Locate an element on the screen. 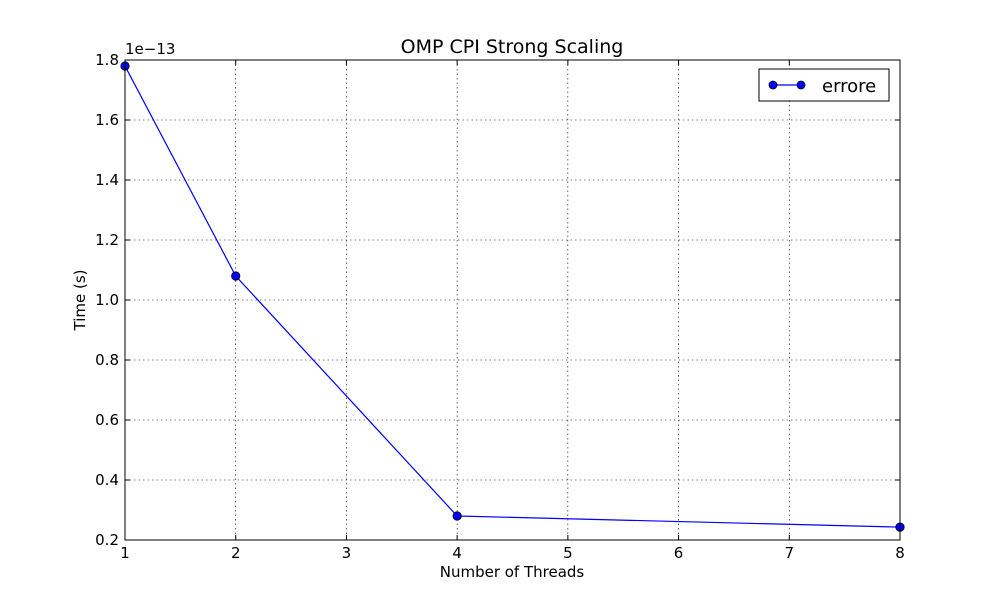 This screenshot has height=600, width=1000. y-tick-label: 1.2 is located at coordinates (107, 240).